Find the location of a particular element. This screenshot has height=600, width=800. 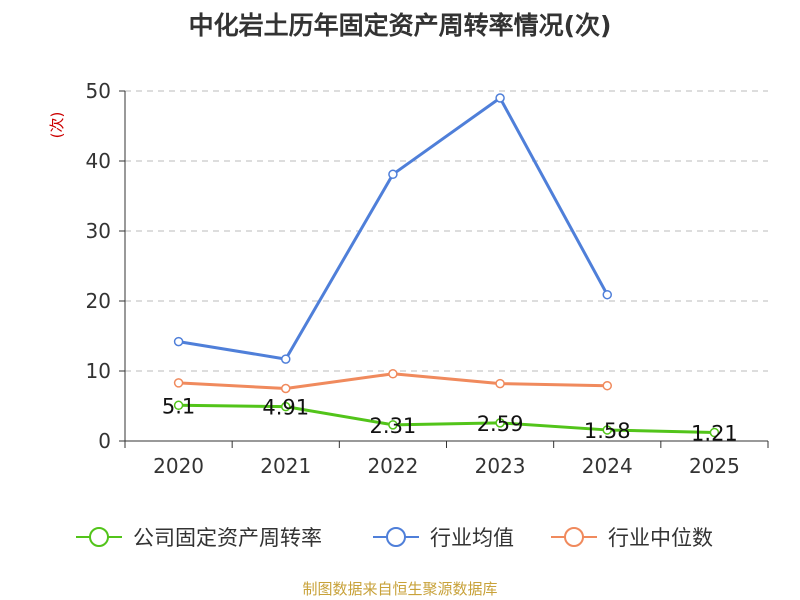

data-label: 4.91 is located at coordinates (285, 408).